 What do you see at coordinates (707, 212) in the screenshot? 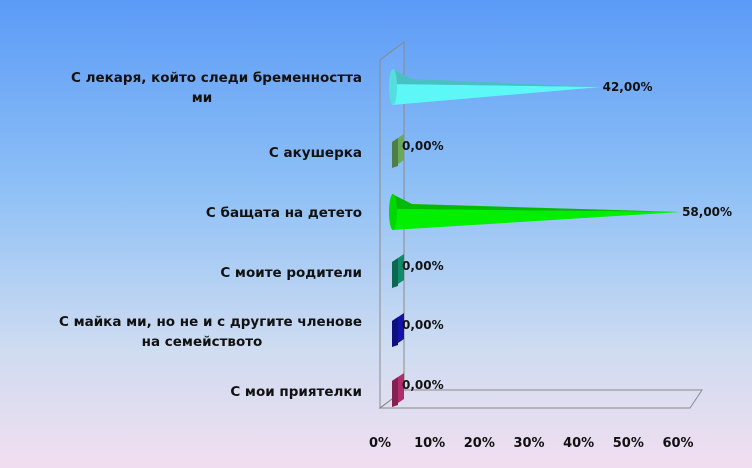
I see `data-label: 58,00%` at bounding box center [707, 212].